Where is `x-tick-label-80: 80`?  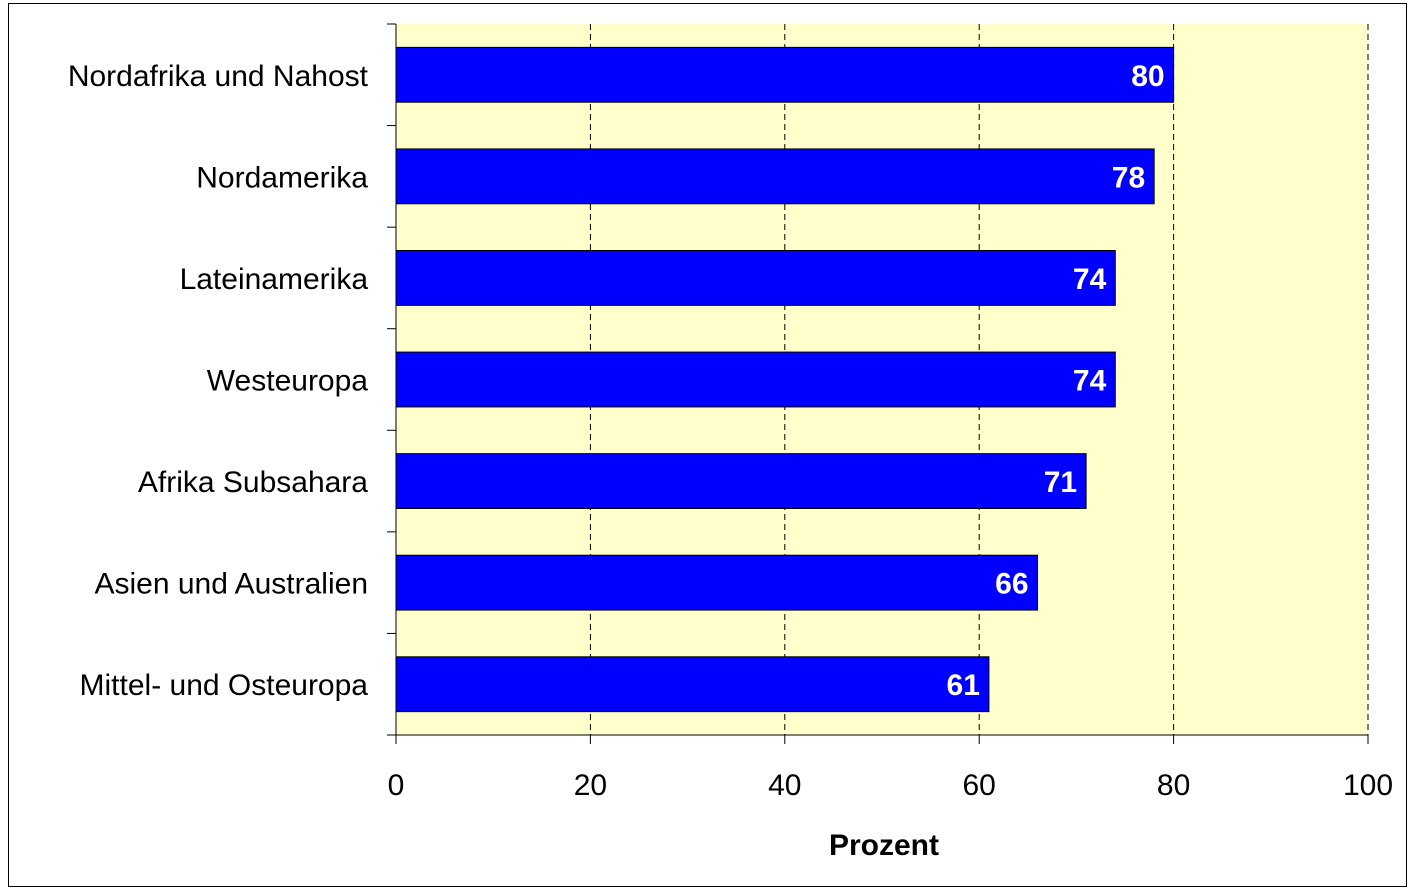
x-tick-label-80: 80 is located at coordinates (1173, 785).